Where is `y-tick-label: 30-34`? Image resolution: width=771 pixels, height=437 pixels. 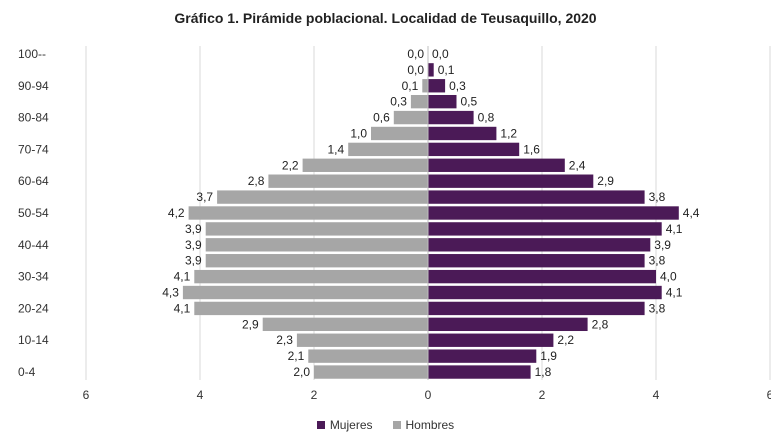 y-tick-label: 30-34 is located at coordinates (33, 277).